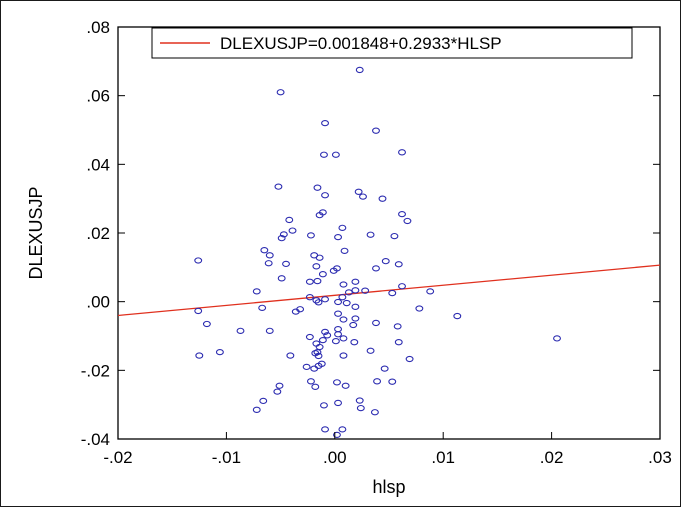 This screenshot has height=507, width=681. I want to click on regression-line, so click(389, 290).